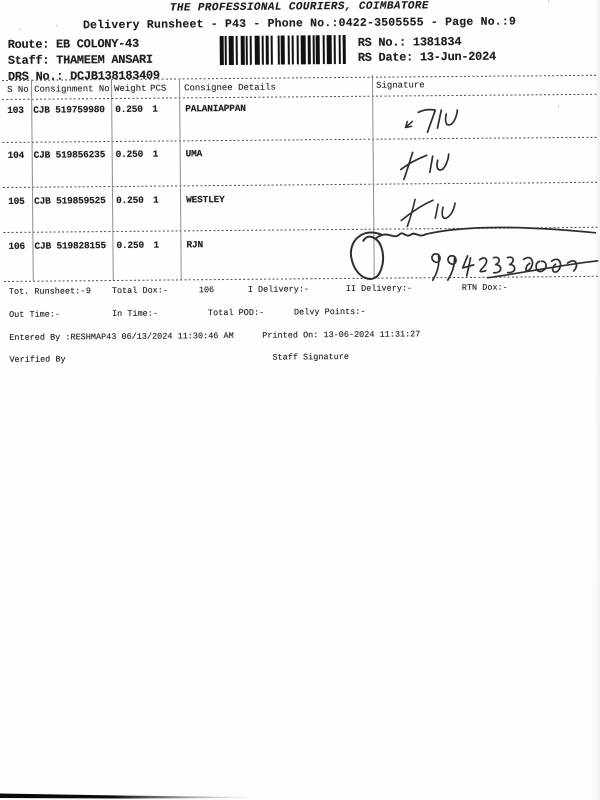 Image resolution: width=600 pixels, height=800 pixels. What do you see at coordinates (88, 291) in the screenshot?
I see `tot-runsheet-value: 9` at bounding box center [88, 291].